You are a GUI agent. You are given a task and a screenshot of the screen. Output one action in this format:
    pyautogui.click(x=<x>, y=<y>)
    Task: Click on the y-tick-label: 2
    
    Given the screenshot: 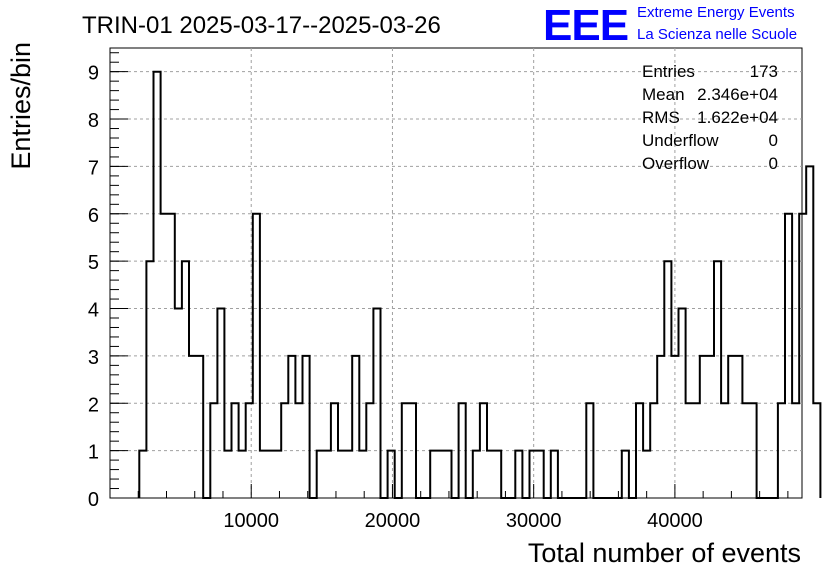 What is the action you would take?
    pyautogui.click(x=93, y=405)
    